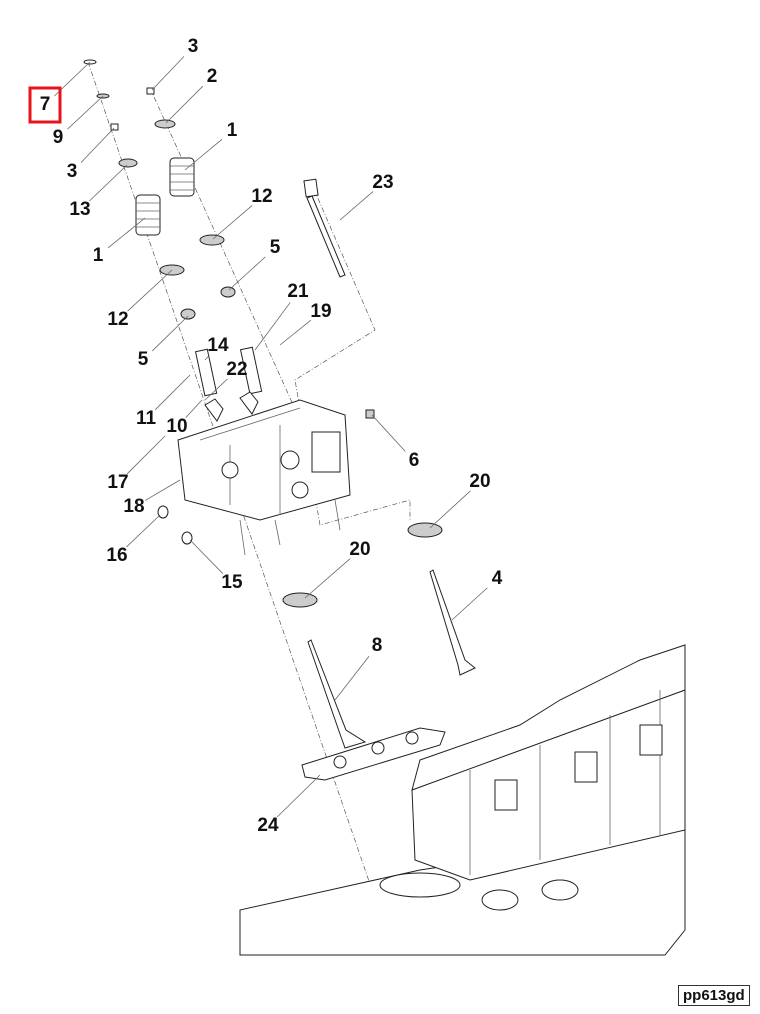 Image resolution: width=760 pixels, height=1014 pixels. Describe the element at coordinates (452, 622) in the screenshot. I see `exhaust-valve` at that location.